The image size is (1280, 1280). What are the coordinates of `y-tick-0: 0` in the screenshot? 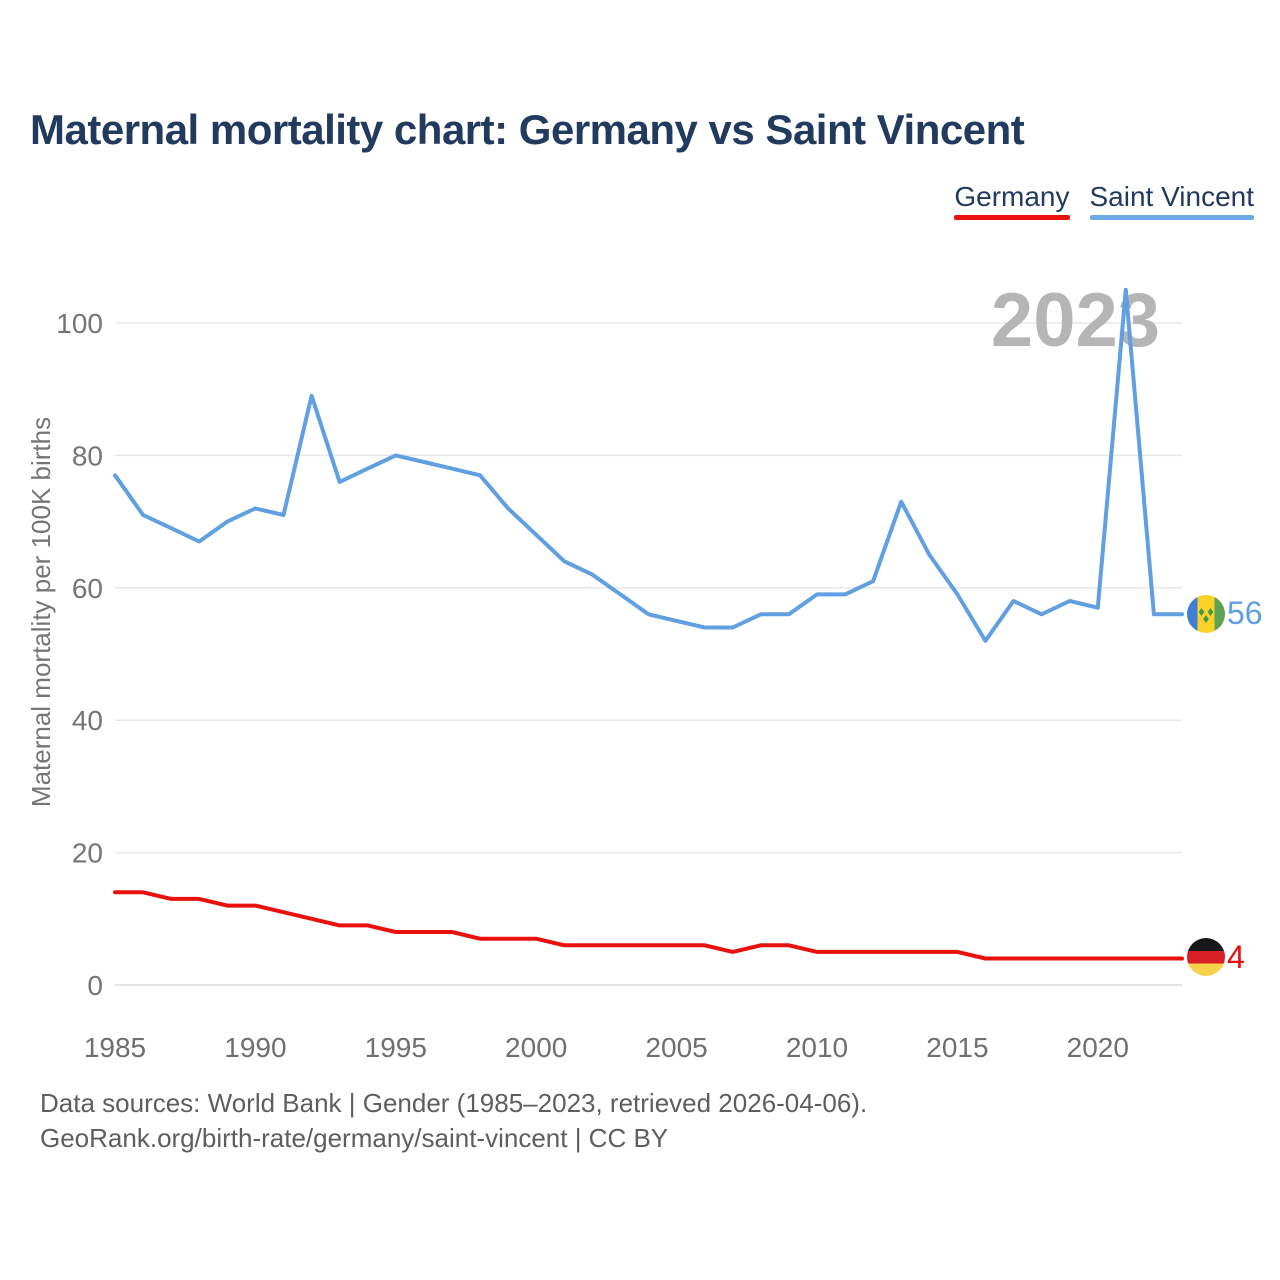 It's located at (95, 985).